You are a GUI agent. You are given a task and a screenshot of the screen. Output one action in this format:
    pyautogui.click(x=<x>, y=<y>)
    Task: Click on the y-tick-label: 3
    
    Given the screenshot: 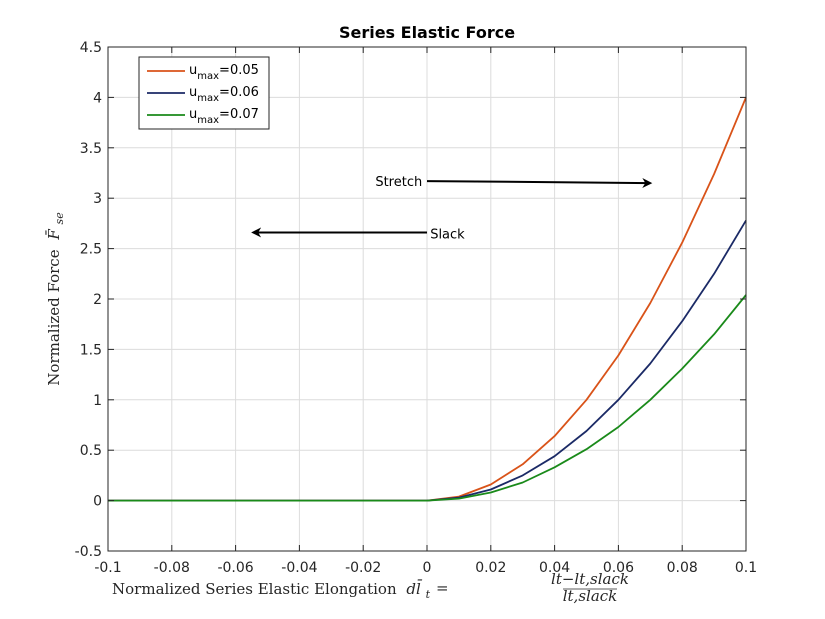 What is the action you would take?
    pyautogui.click(x=97, y=199)
    